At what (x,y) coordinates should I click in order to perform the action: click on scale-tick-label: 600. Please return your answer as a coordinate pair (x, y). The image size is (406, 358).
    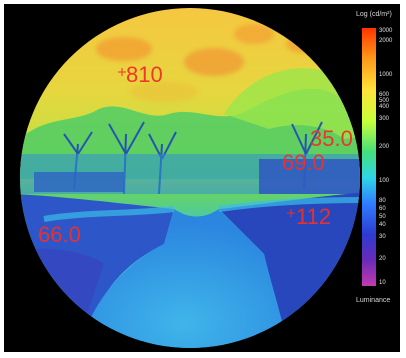
    Looking at the image, I should click on (384, 95).